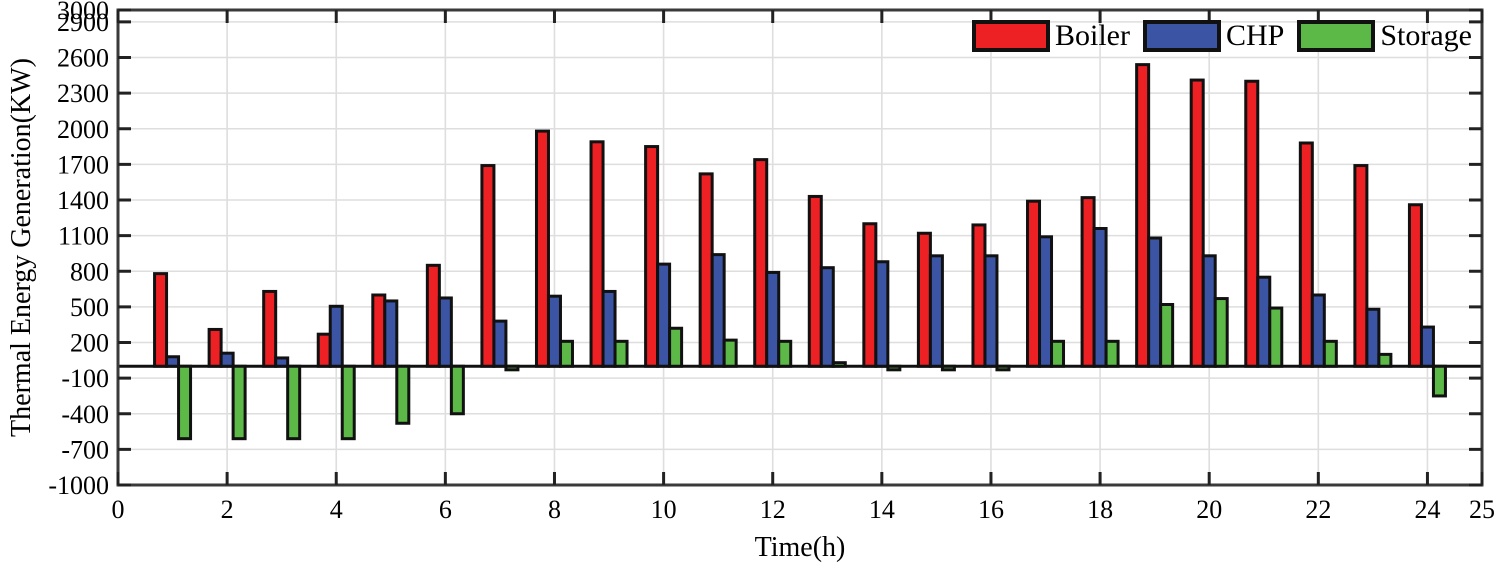  What do you see at coordinates (1011, 36) in the screenshot?
I see `boiler-color-swatch` at bounding box center [1011, 36].